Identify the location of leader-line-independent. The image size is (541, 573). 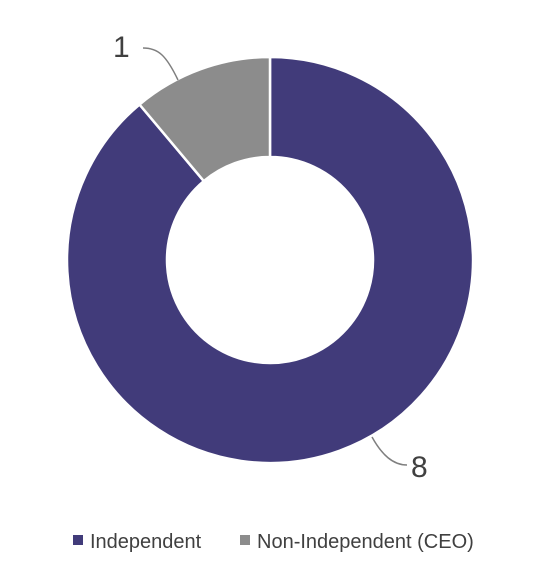
(389, 451).